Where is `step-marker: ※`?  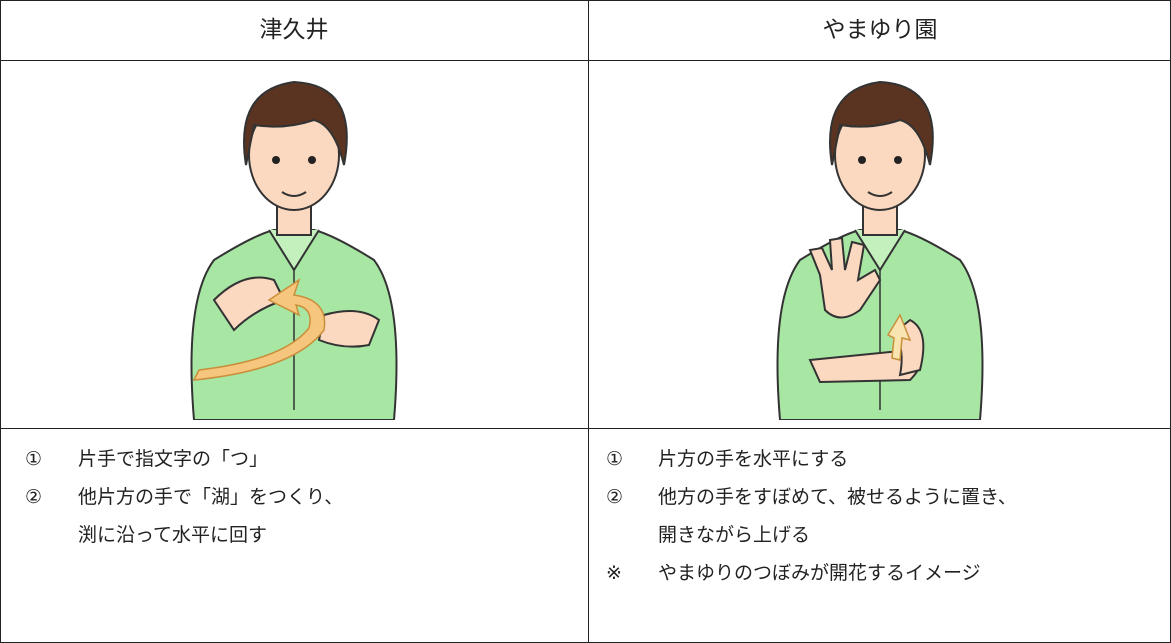 step-marker: ※ is located at coordinates (614, 573).